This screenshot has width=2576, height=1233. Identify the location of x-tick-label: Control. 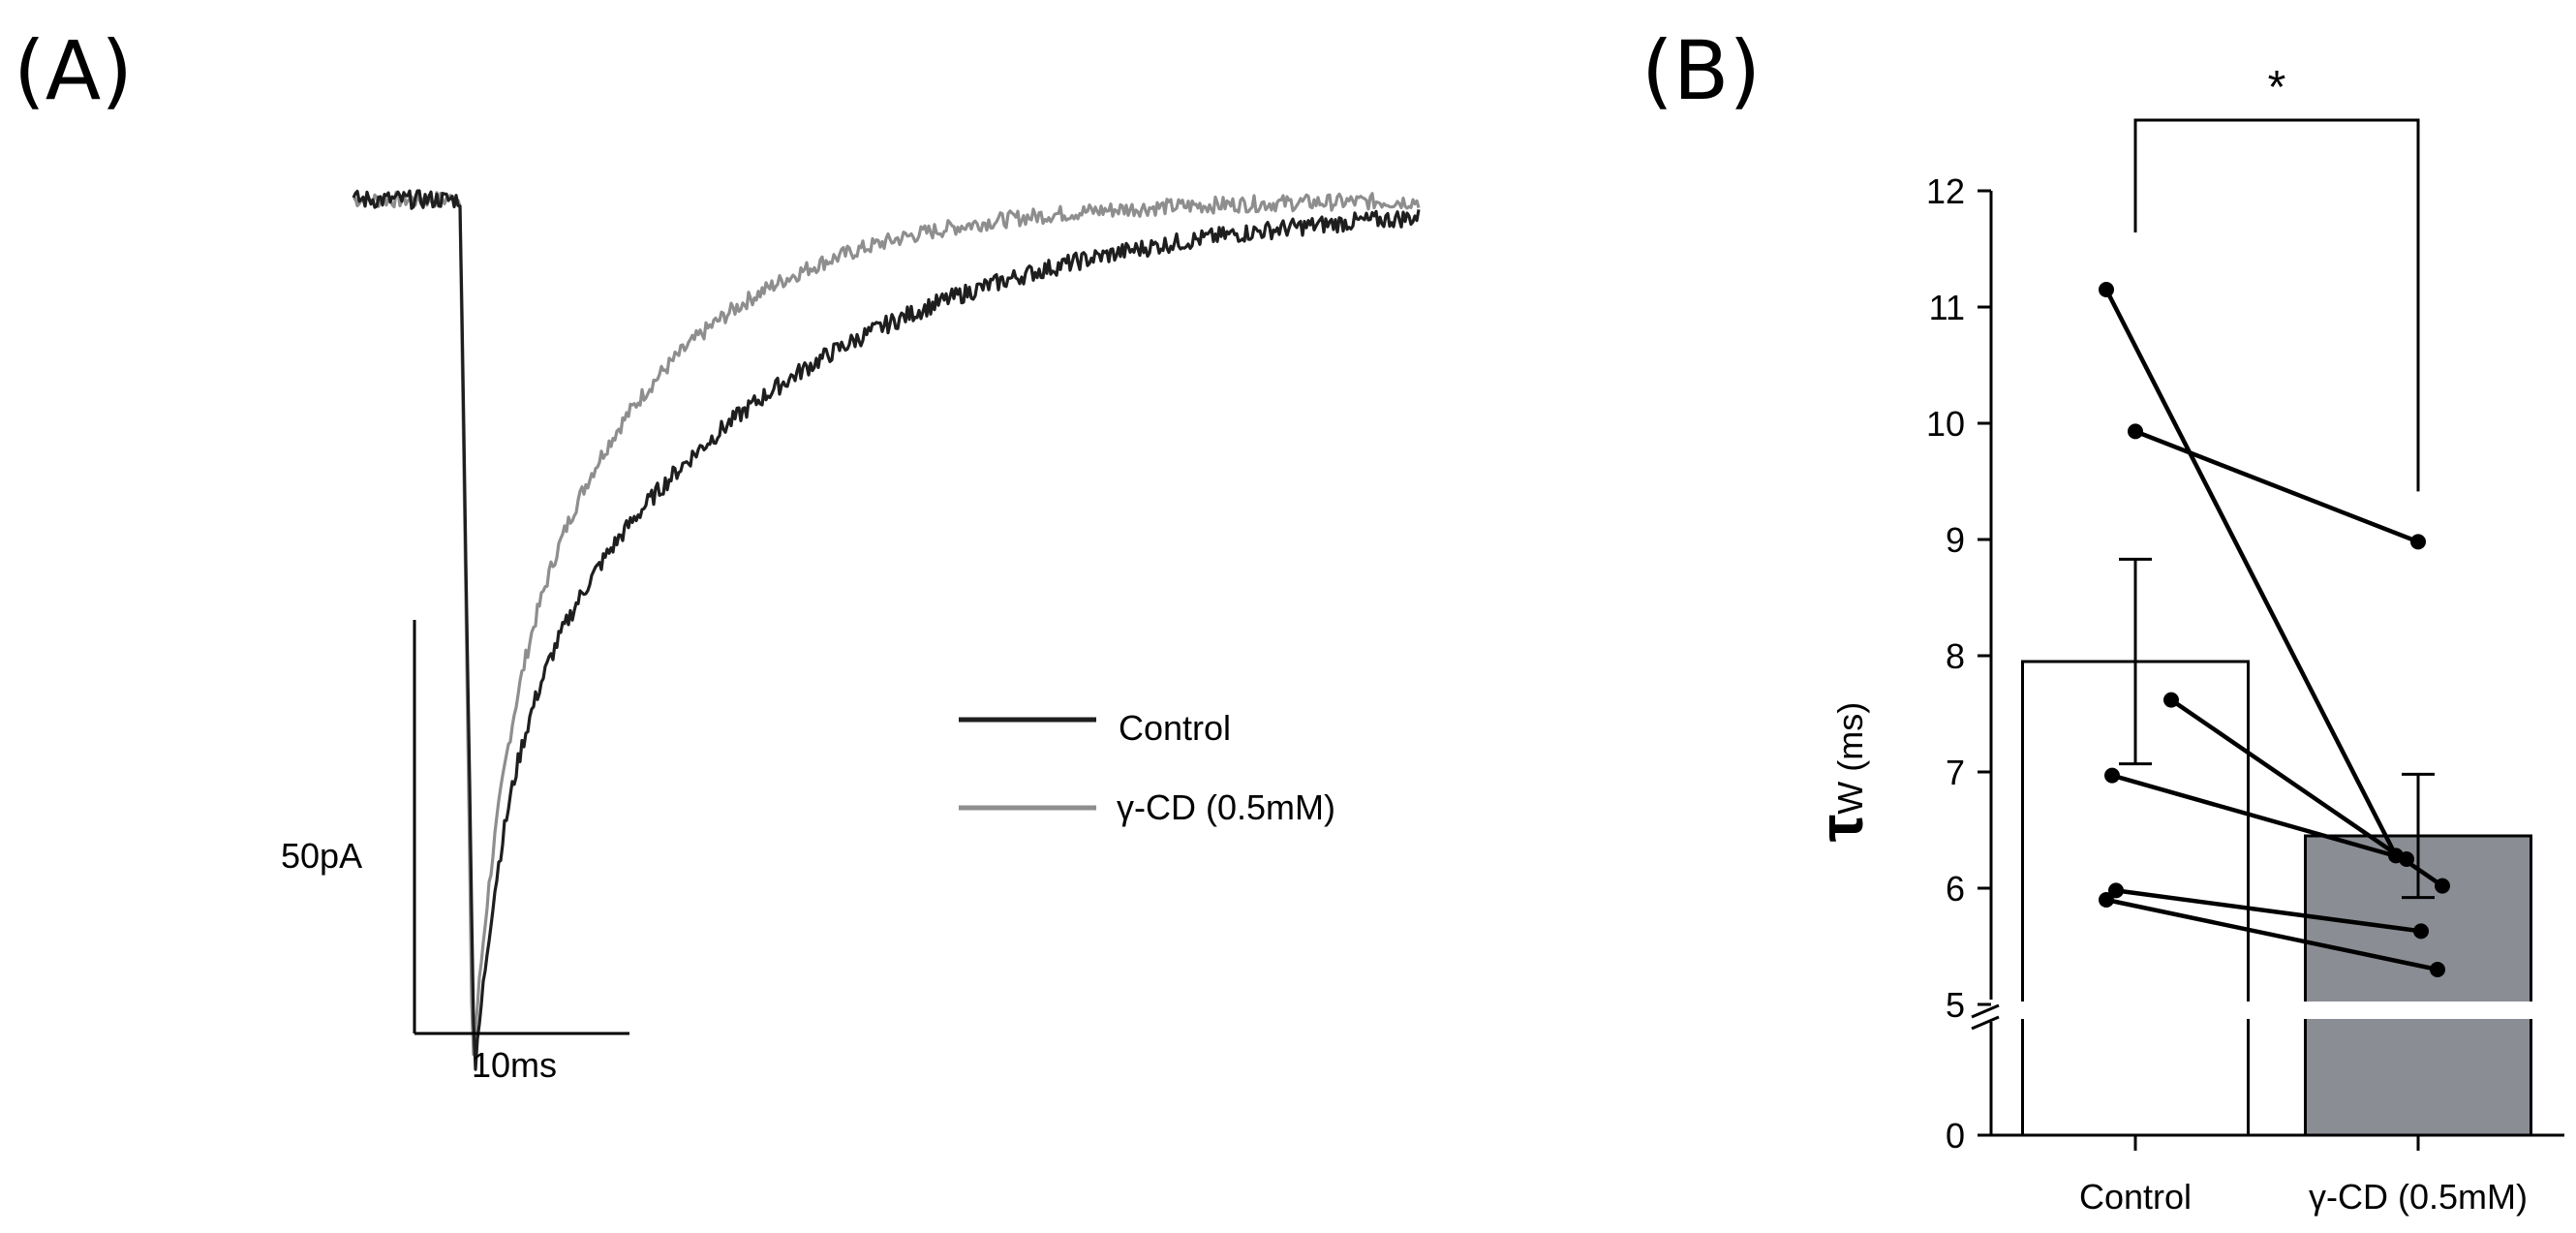
(2135, 1197).